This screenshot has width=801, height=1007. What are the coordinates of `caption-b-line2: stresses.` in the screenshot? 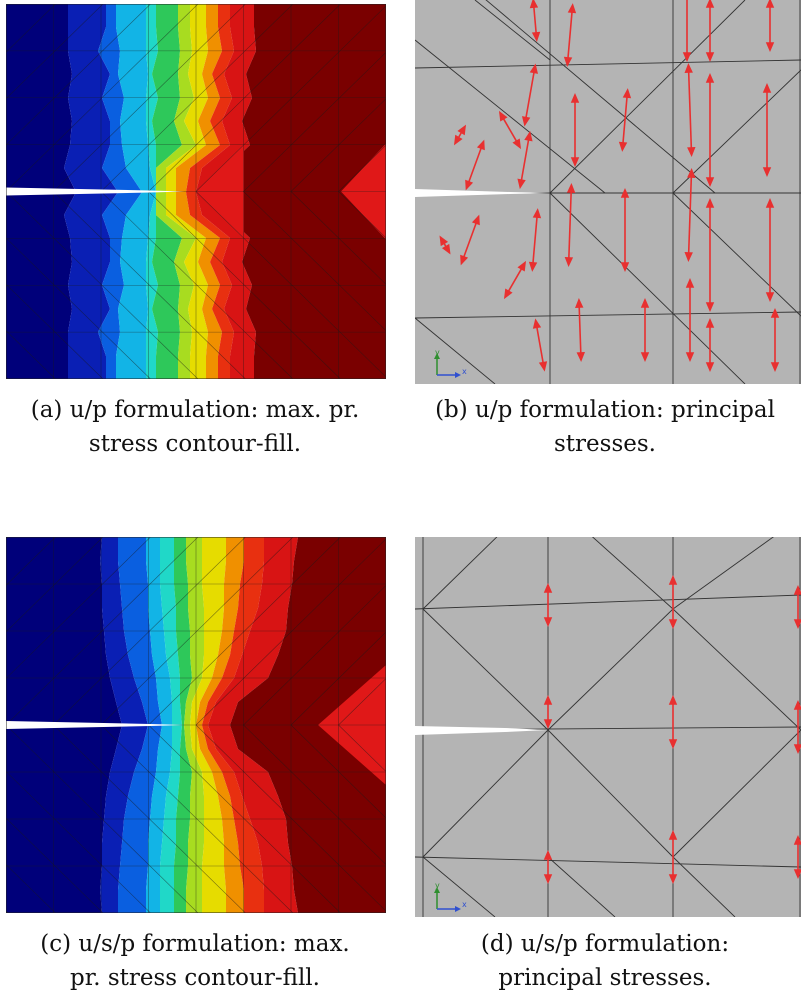 It's located at (605, 444).